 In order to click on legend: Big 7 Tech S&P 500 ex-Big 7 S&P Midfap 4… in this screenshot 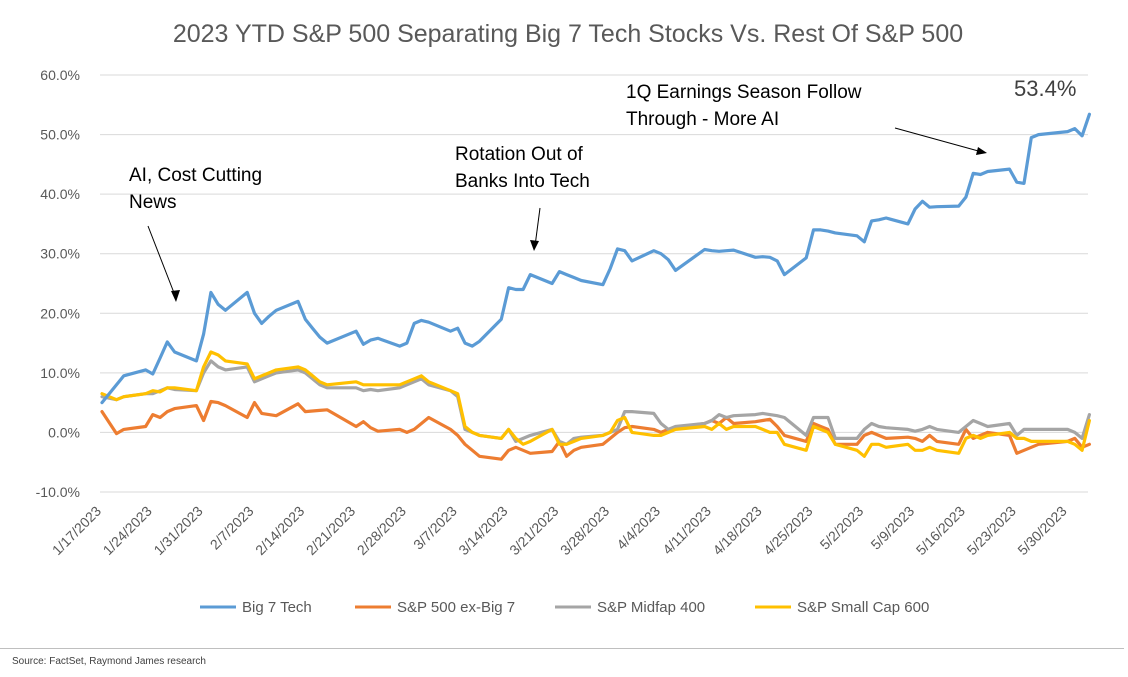, I will do `click(564, 607)`.